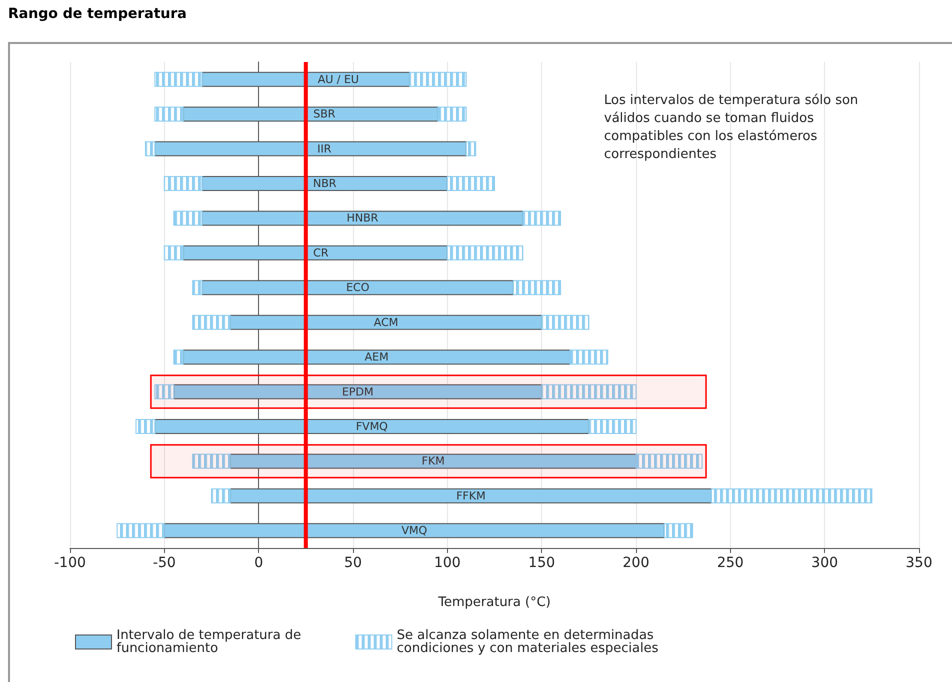 This screenshot has height=682, width=952. Describe the element at coordinates (211, 642) in the screenshot. I see `legend-label: Intervalo de temperatura de funcionamiento` at that location.